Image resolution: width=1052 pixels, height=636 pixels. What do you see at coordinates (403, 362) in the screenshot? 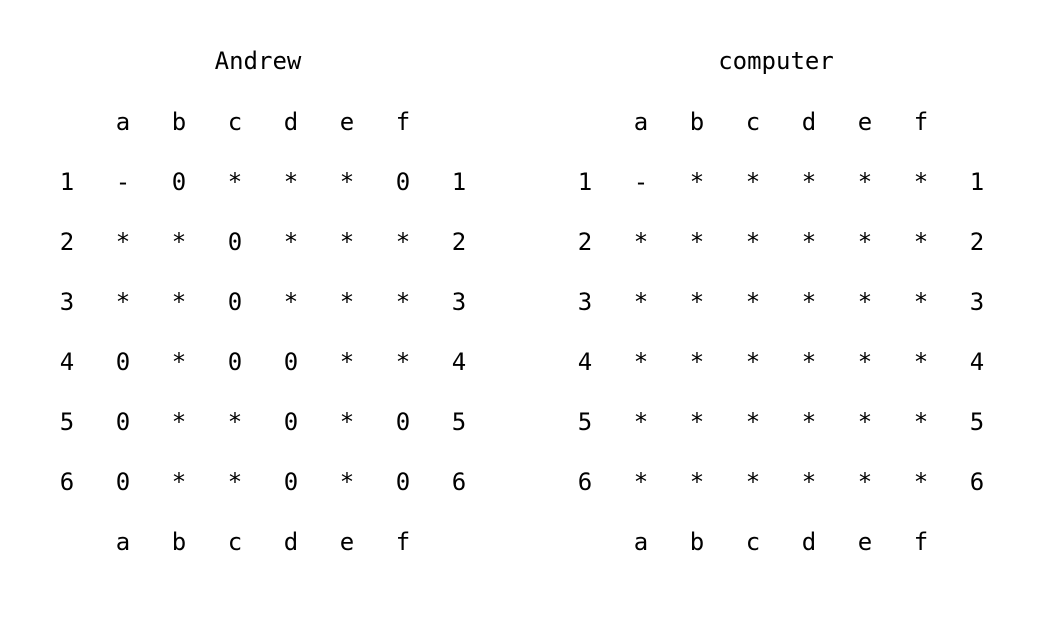
I see `grid-cell-f4: *` at bounding box center [403, 362].